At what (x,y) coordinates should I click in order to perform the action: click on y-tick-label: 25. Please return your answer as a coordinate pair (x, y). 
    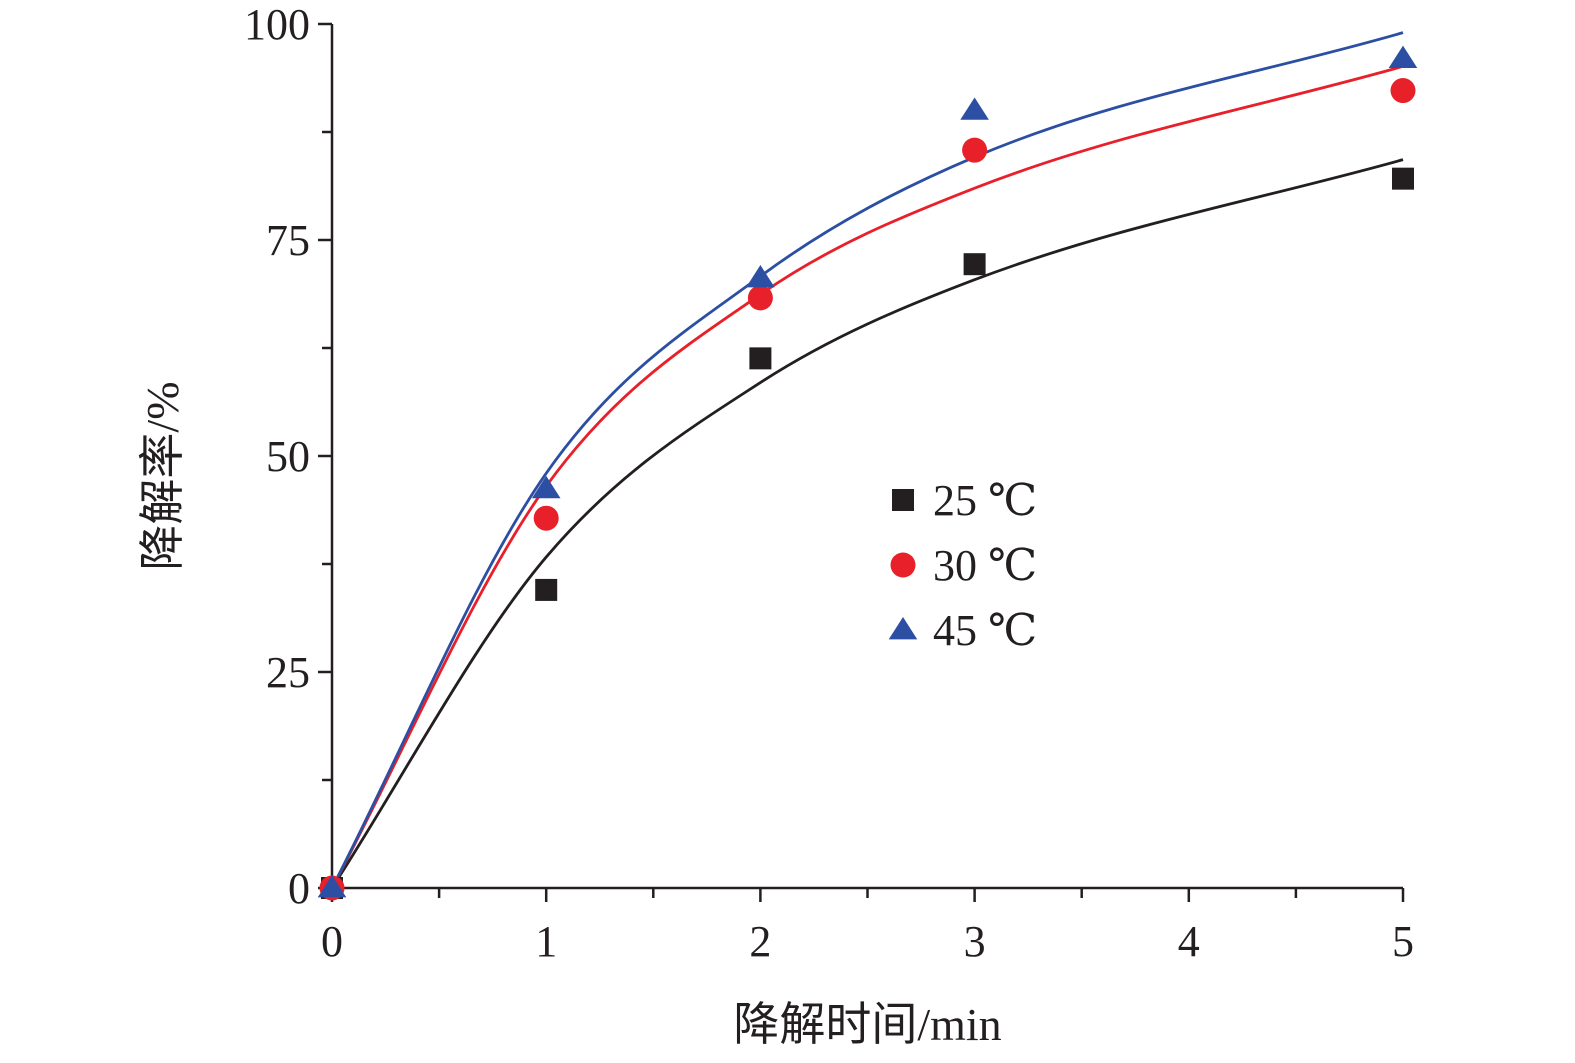
    Looking at the image, I should click on (288, 672).